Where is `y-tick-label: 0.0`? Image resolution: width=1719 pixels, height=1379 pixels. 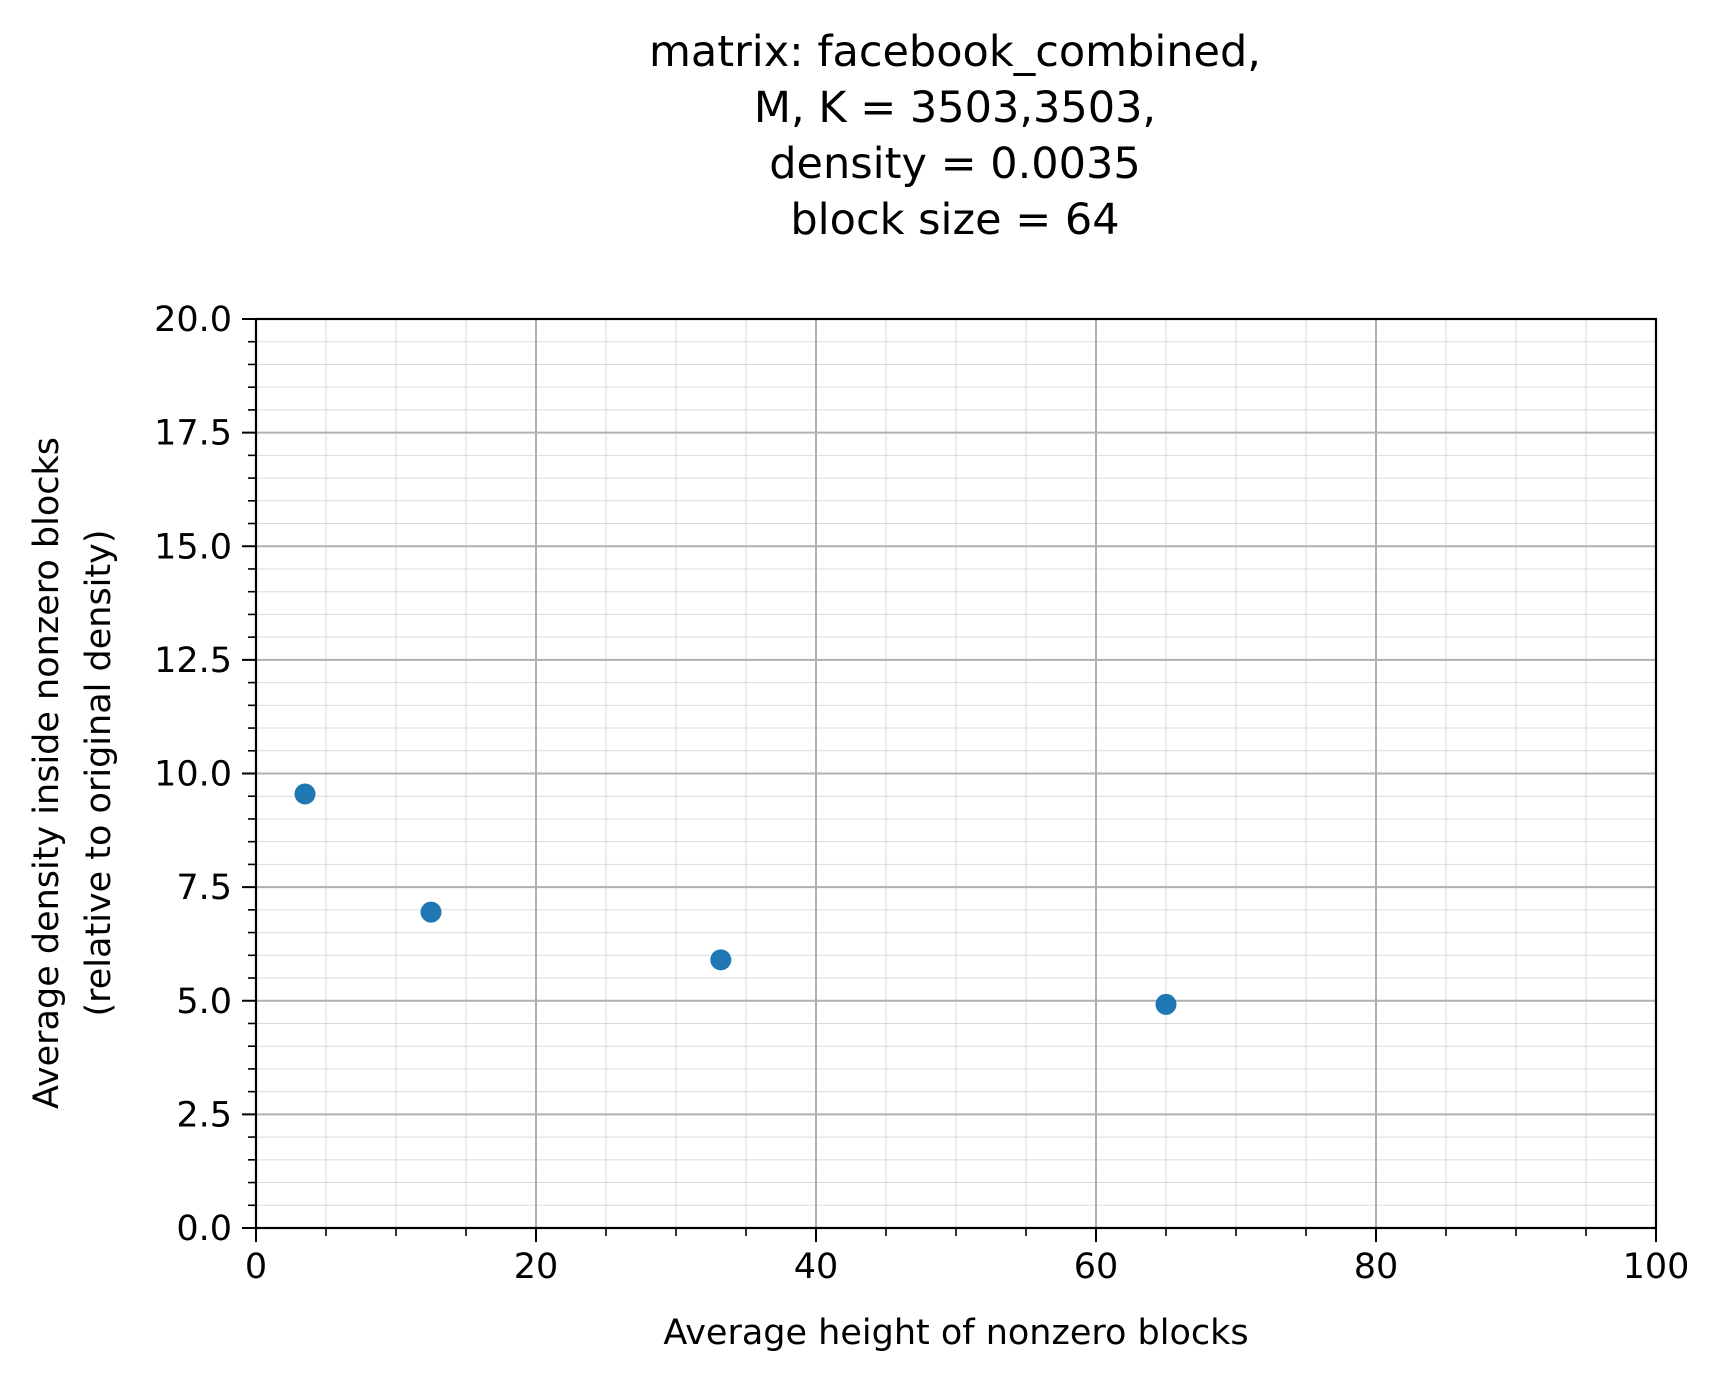 y-tick-label: 0.0 is located at coordinates (204, 1229).